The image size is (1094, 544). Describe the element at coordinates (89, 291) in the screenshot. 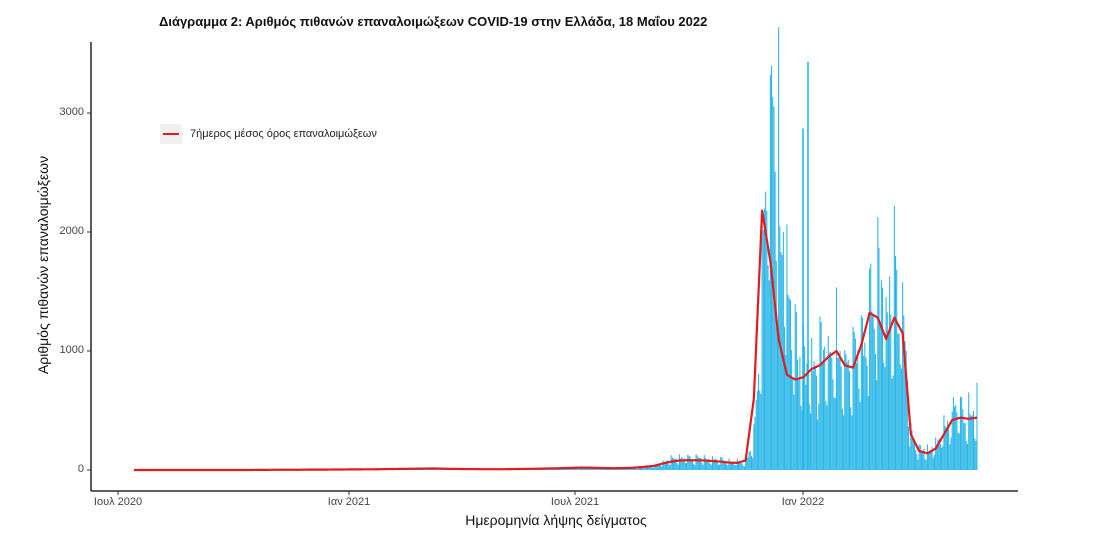

I see `y-ticks` at that location.